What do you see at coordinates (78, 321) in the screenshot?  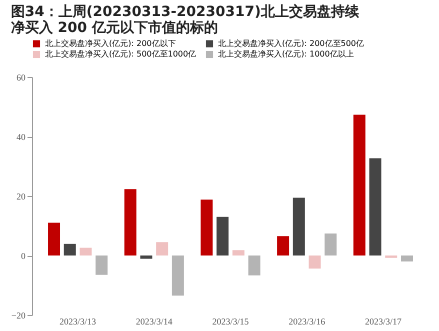 I see `x-tick-label: 2023/3/13` at bounding box center [78, 321].